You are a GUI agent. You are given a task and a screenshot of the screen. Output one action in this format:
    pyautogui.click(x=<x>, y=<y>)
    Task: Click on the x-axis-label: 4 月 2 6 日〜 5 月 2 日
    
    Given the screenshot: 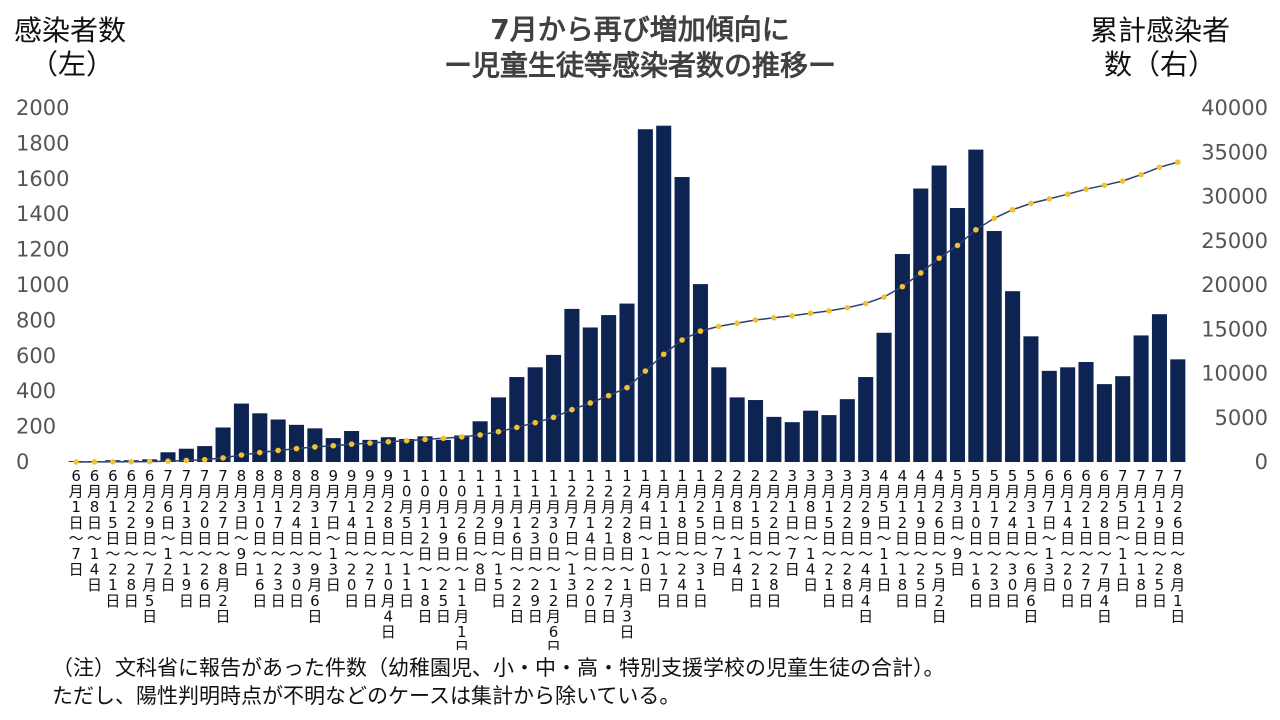 What is the action you would take?
    pyautogui.click(x=939, y=546)
    